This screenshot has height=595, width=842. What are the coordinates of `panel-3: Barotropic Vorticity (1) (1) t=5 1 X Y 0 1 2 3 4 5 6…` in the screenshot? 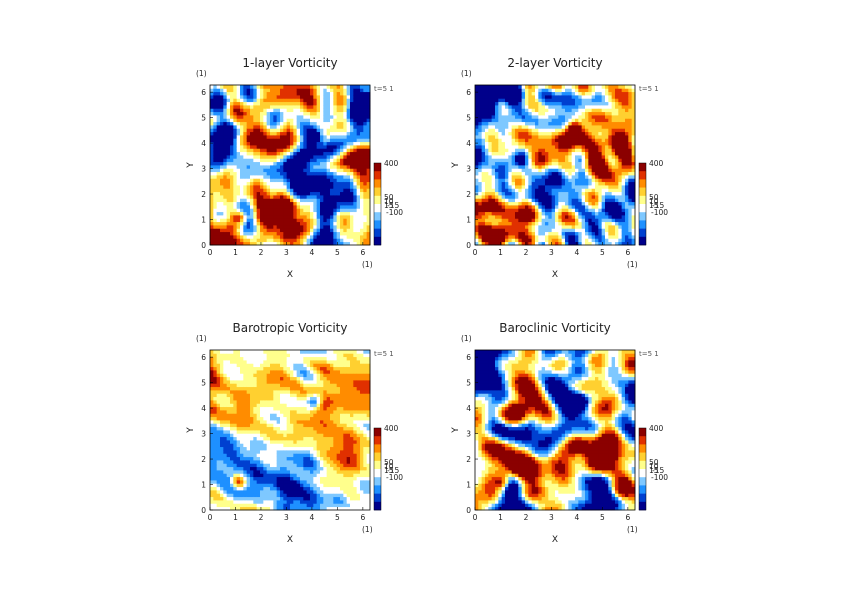 It's located at (294, 433).